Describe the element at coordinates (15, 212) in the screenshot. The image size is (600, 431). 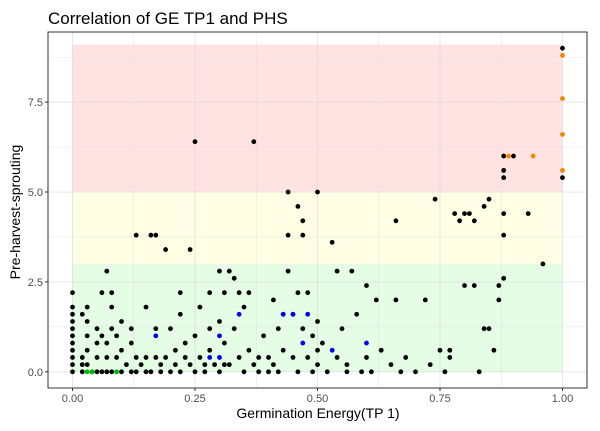
I see `y-axis-title: Pre-harvest-sprouting` at that location.